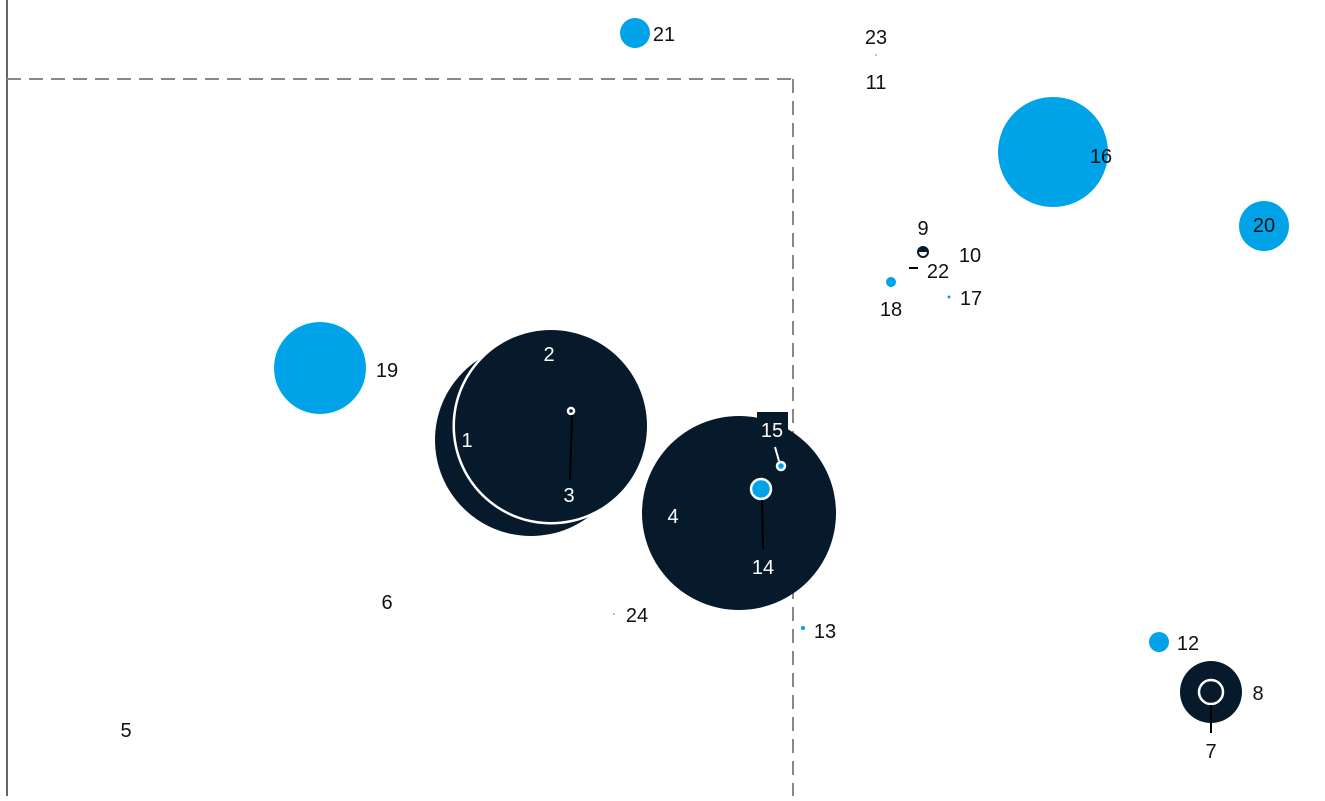 This screenshot has height=801, width=1325. I want to click on point-label-23: 23, so click(876, 38).